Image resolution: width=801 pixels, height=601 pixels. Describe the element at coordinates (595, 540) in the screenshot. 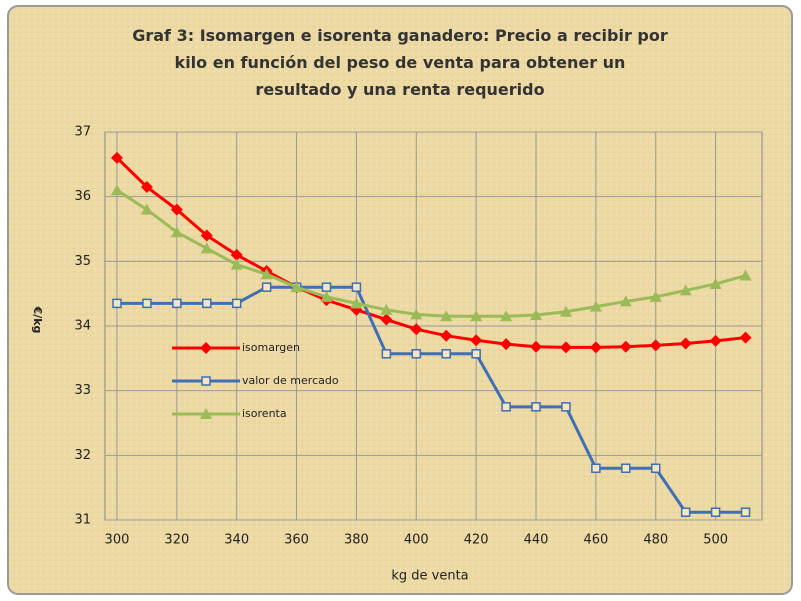

I see `x-tick-label: 460` at that location.